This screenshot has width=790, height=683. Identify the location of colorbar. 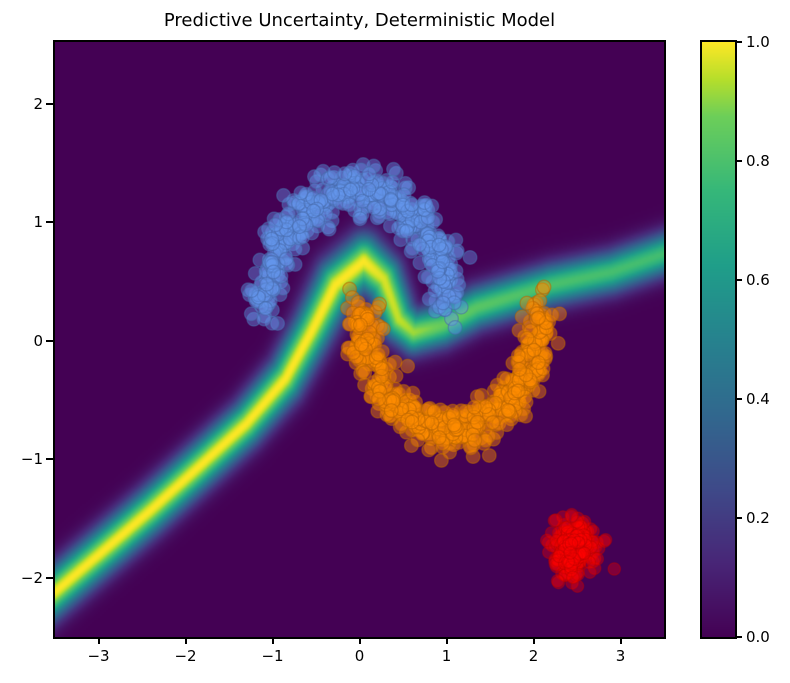
(718, 339).